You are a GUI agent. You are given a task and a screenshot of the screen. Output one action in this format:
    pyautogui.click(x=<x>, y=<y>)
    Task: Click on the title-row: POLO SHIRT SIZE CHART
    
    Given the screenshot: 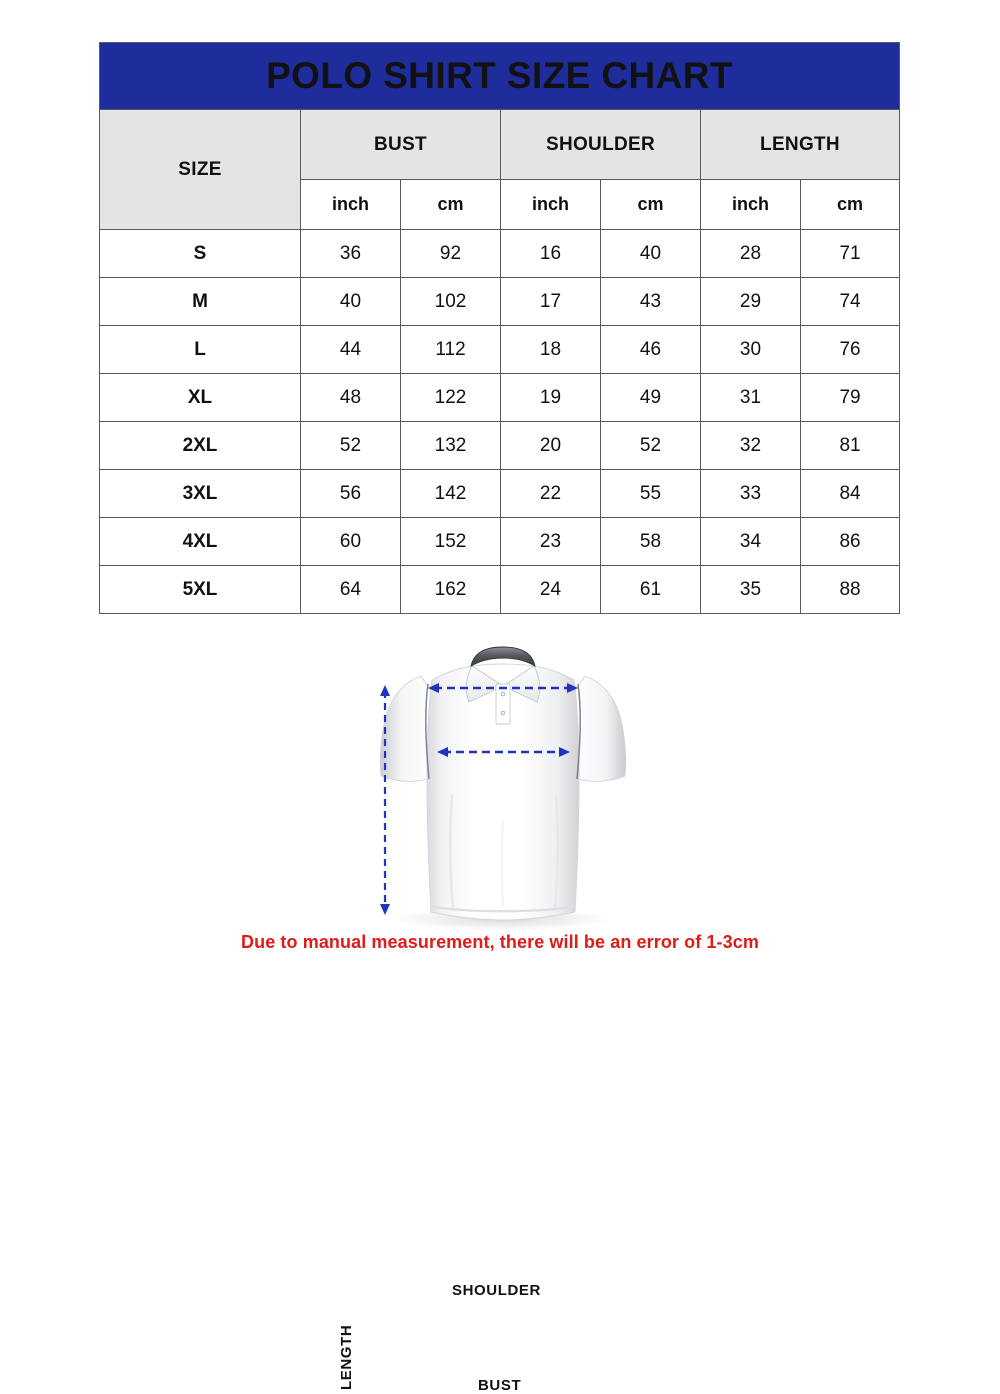 What is the action you would take?
    pyautogui.click(x=499, y=76)
    